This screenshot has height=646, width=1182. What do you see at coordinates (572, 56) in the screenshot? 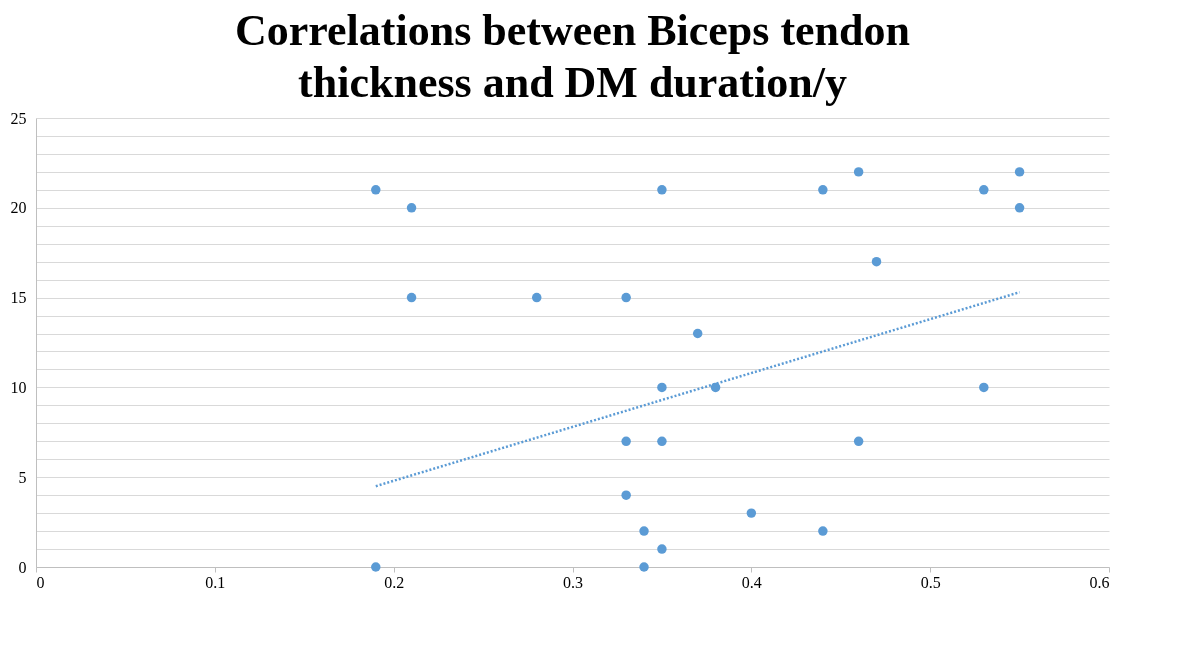
I see `chart-title: Correlations between Biceps tendon thickness and DM duration/y` at bounding box center [572, 56].